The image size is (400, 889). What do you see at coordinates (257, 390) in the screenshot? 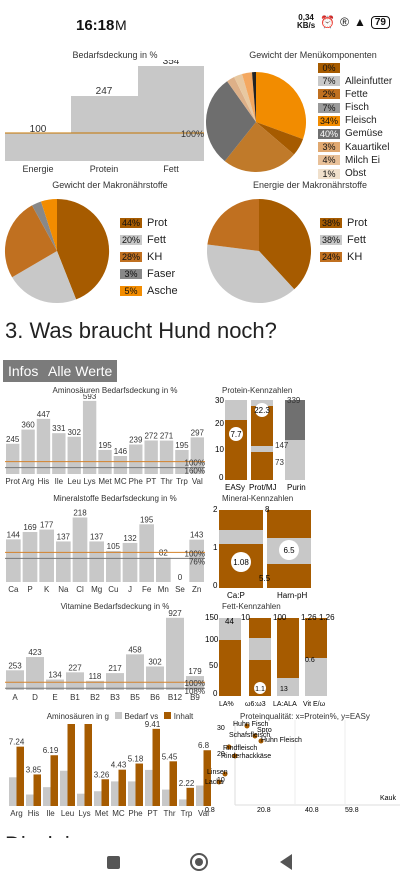
I see `protein-kenn-title: Protein-Kennzahlen` at bounding box center [257, 390].